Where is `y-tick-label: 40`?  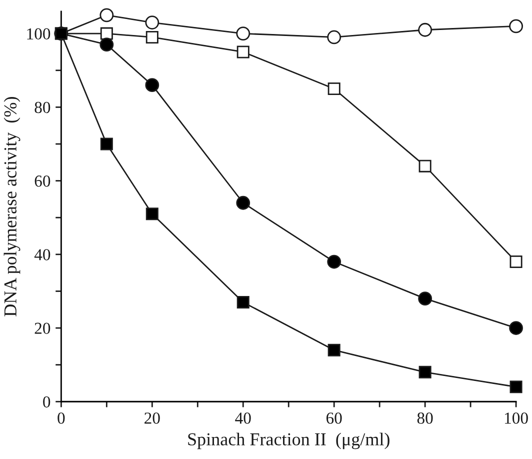 y-tick-label: 40 is located at coordinates (42, 254).